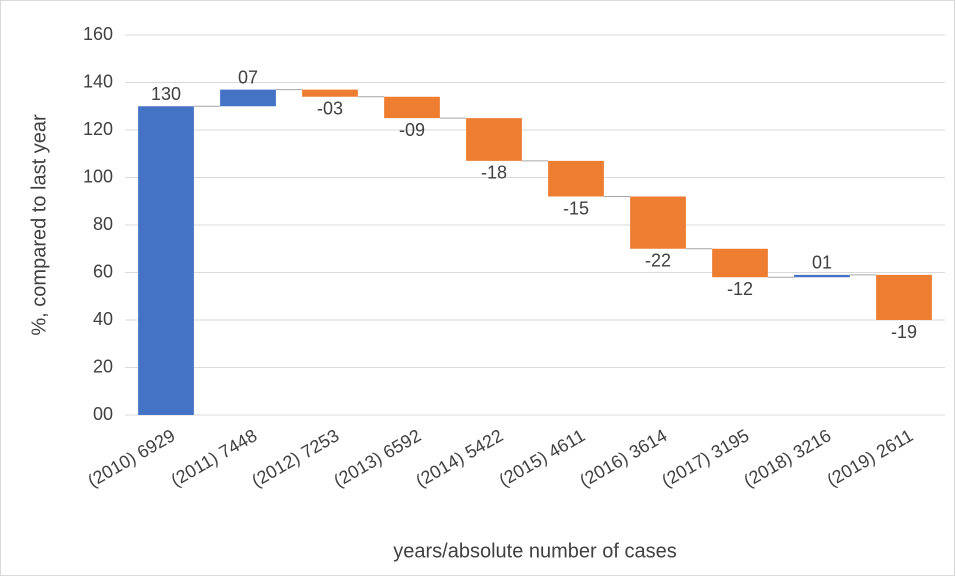 This screenshot has width=956, height=577. Describe the element at coordinates (166, 94) in the screenshot. I see `data-label: 130` at that location.